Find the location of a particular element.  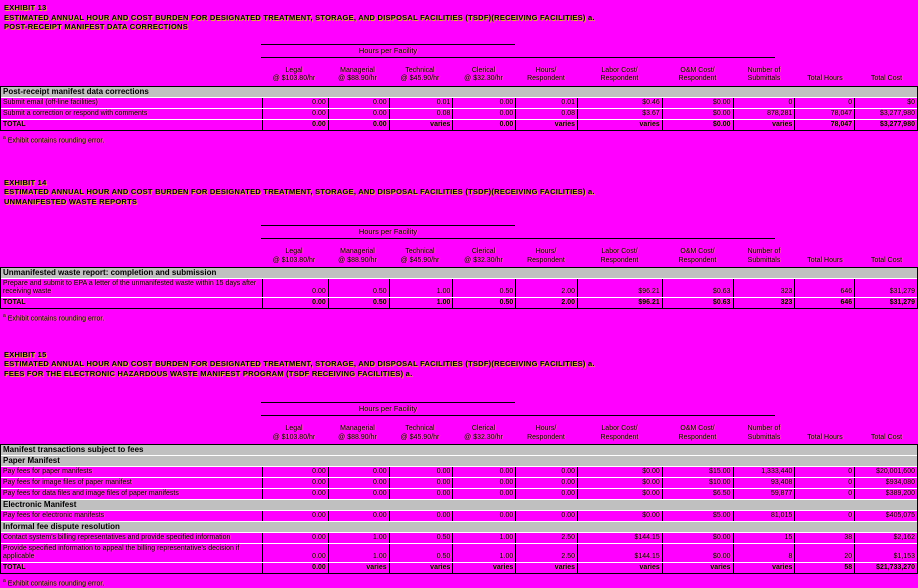

value-cell: 38 is located at coordinates (824, 538).